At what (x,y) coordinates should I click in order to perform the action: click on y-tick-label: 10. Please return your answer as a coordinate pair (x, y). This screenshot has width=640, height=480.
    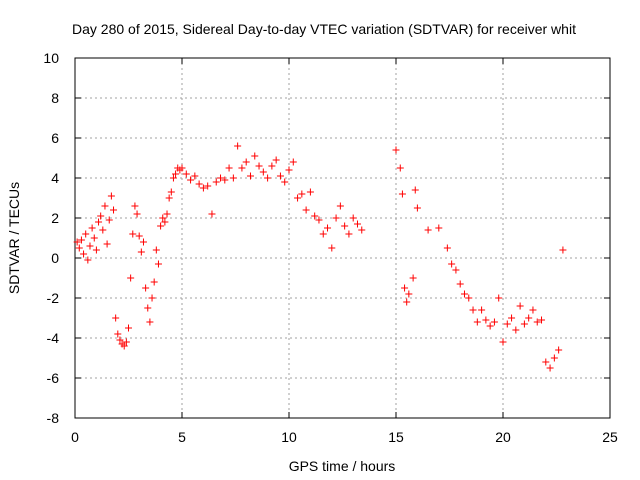
    Looking at the image, I should click on (51, 58).